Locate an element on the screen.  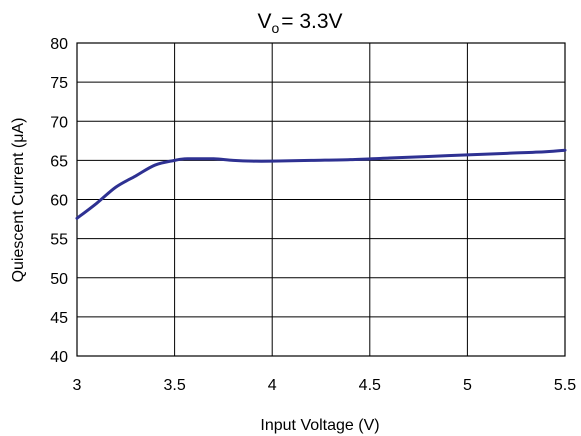
y-tick-label: 60 is located at coordinates (59, 201).